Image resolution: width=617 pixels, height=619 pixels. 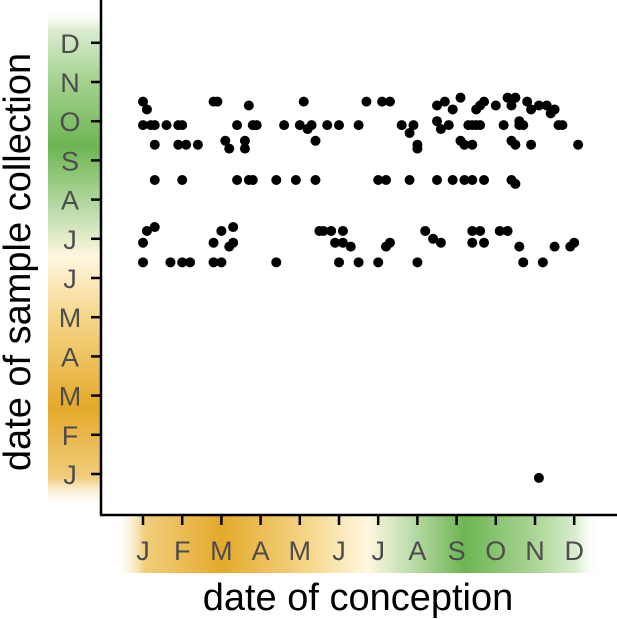 I want to click on y-axis-season-band, so click(x=75, y=257).